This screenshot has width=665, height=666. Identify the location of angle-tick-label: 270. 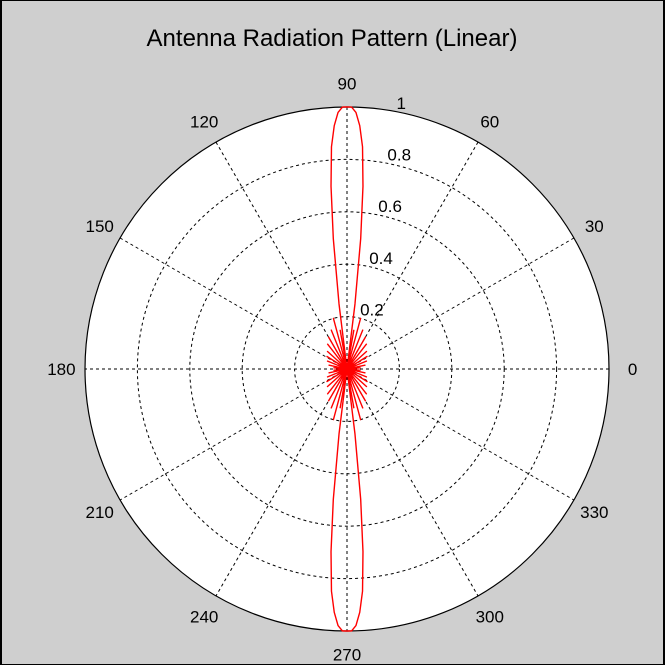
(347, 655).